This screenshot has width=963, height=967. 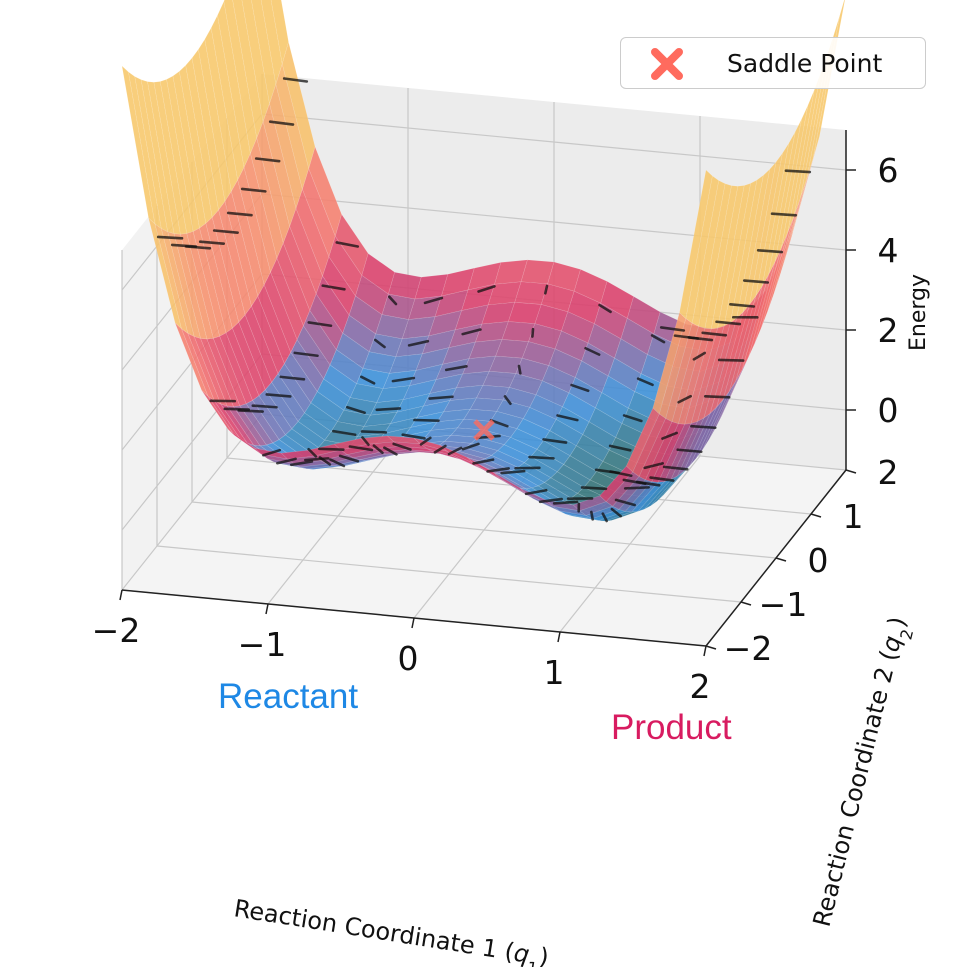 I want to click on x-axis-label: Reaction Coordinate 1 (q1), so click(x=391, y=930).